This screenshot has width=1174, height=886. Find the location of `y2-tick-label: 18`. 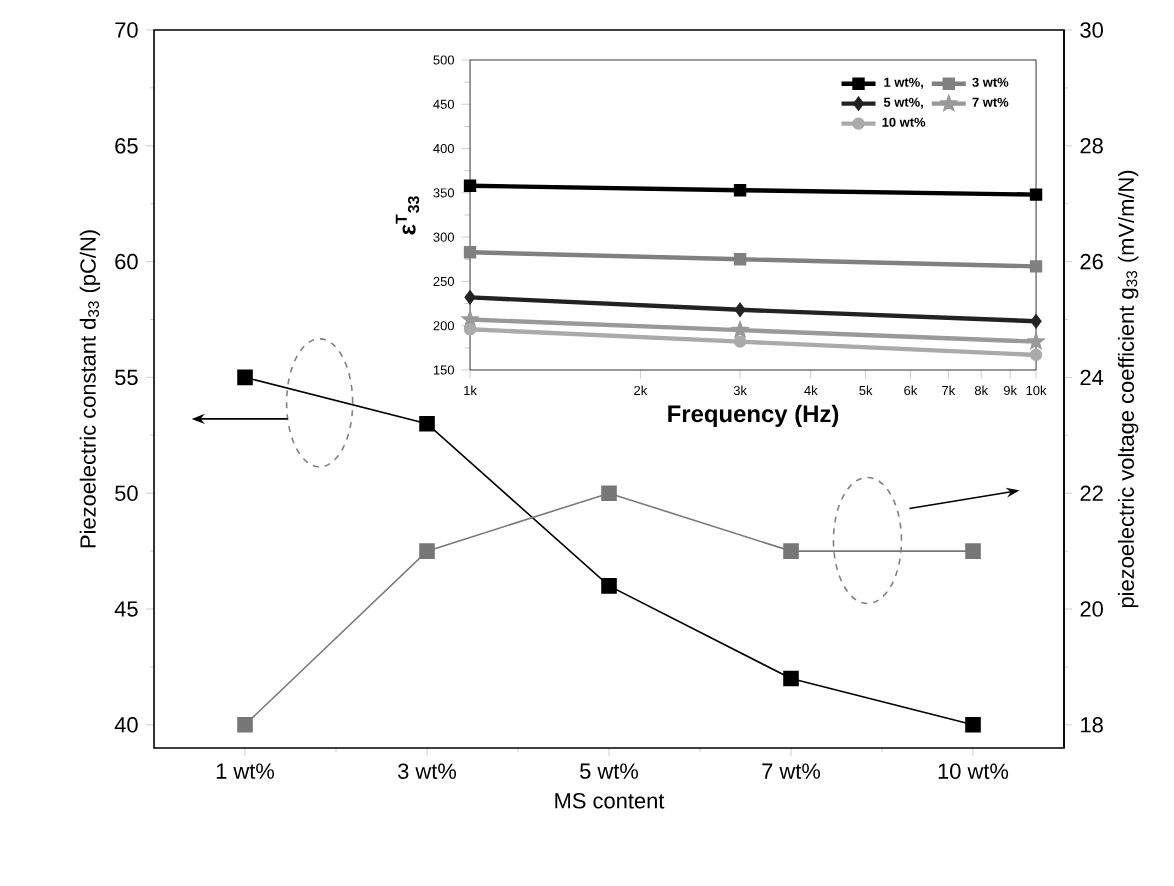

y2-tick-label: 18 is located at coordinates (1092, 725).